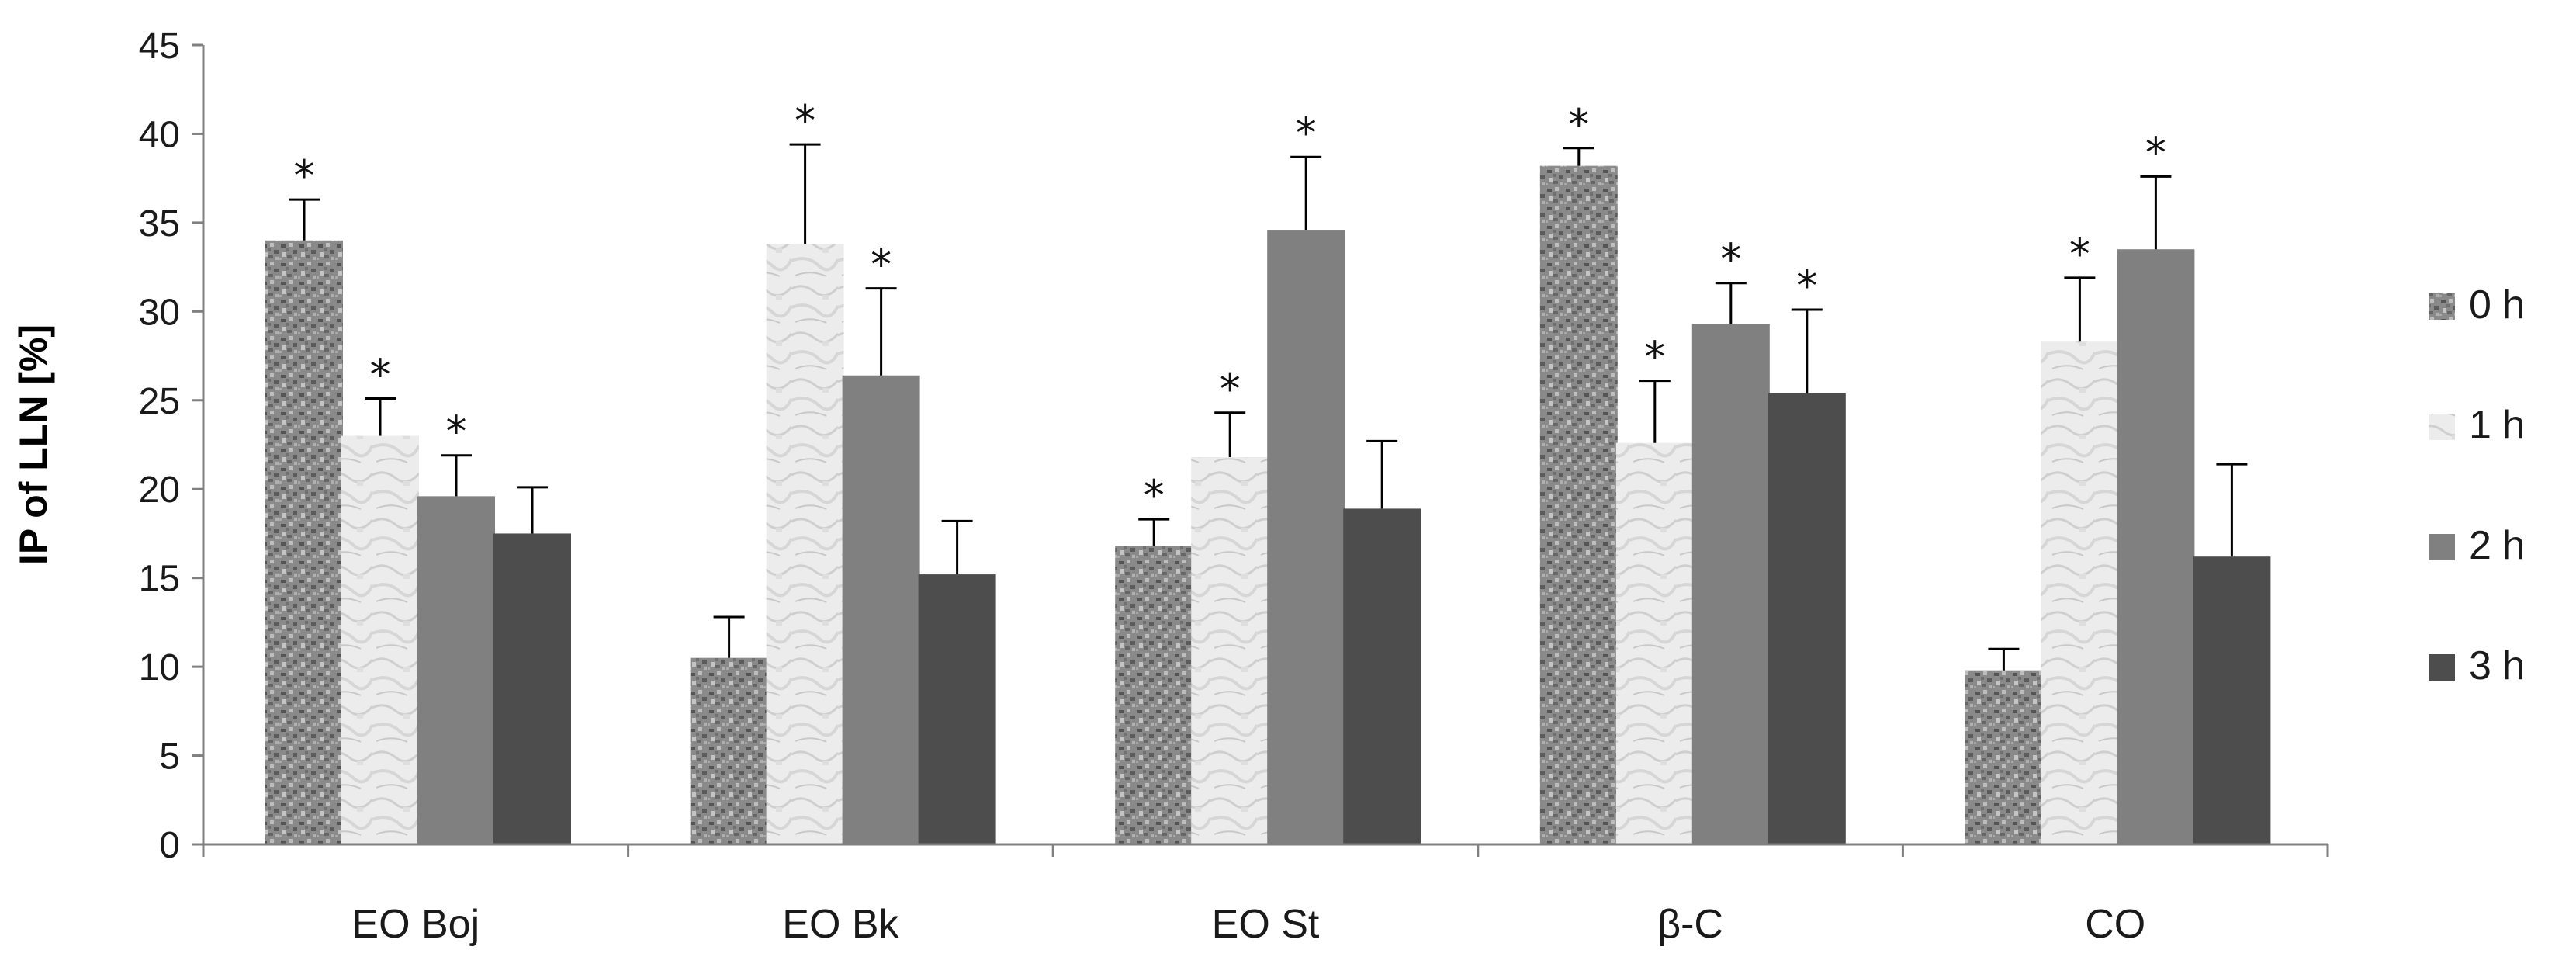 This screenshot has width=2576, height=974. What do you see at coordinates (1690, 924) in the screenshot?
I see `category-label: β-C` at bounding box center [1690, 924].